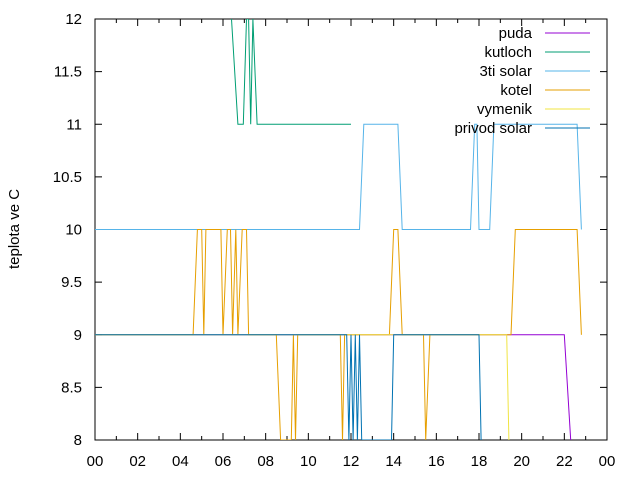 This screenshot has height=480, width=640. I want to click on series-line-privod-solar, so click(288, 387).